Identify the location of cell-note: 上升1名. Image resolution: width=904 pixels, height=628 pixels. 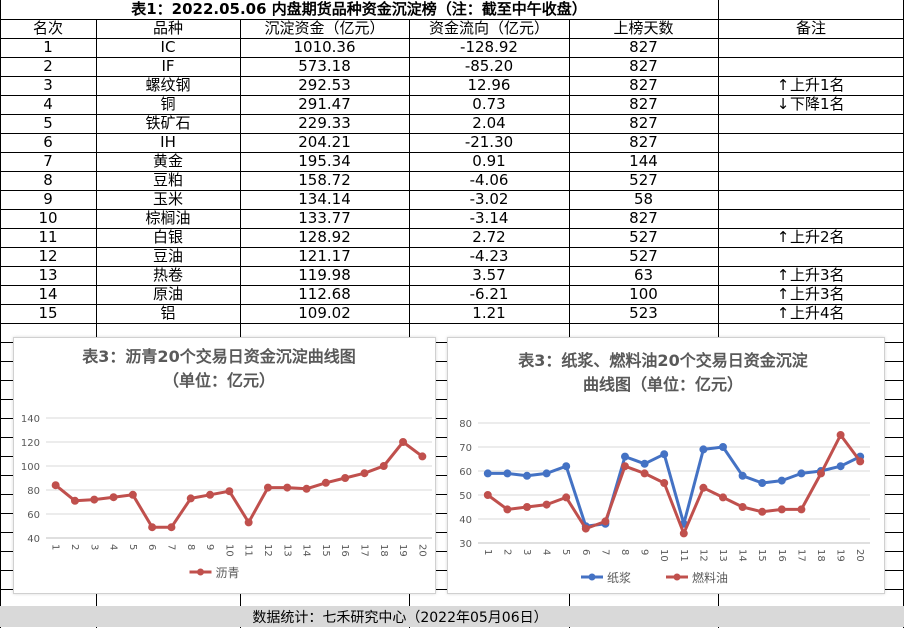
(817, 85).